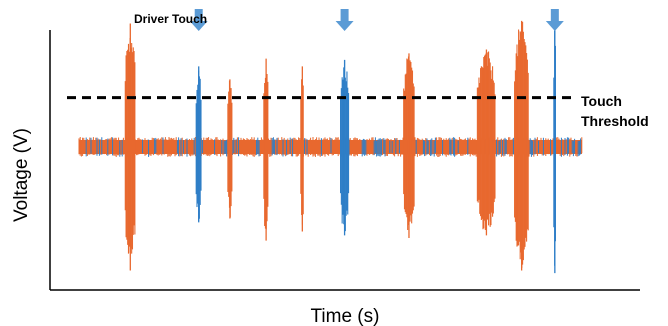 The width and height of the screenshot is (668, 326). I want to click on threshold-label-line1: Touch, so click(601, 101).